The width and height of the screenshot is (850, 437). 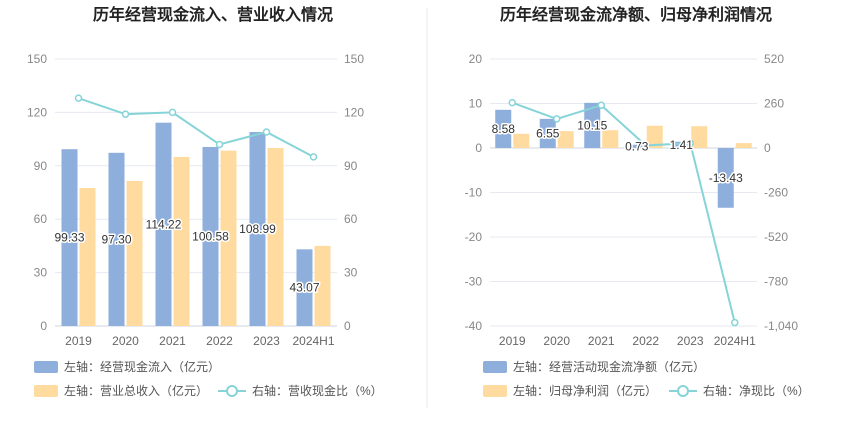 What do you see at coordinates (41, 273) in the screenshot?
I see `left-axis-tick-label: 30` at bounding box center [41, 273].